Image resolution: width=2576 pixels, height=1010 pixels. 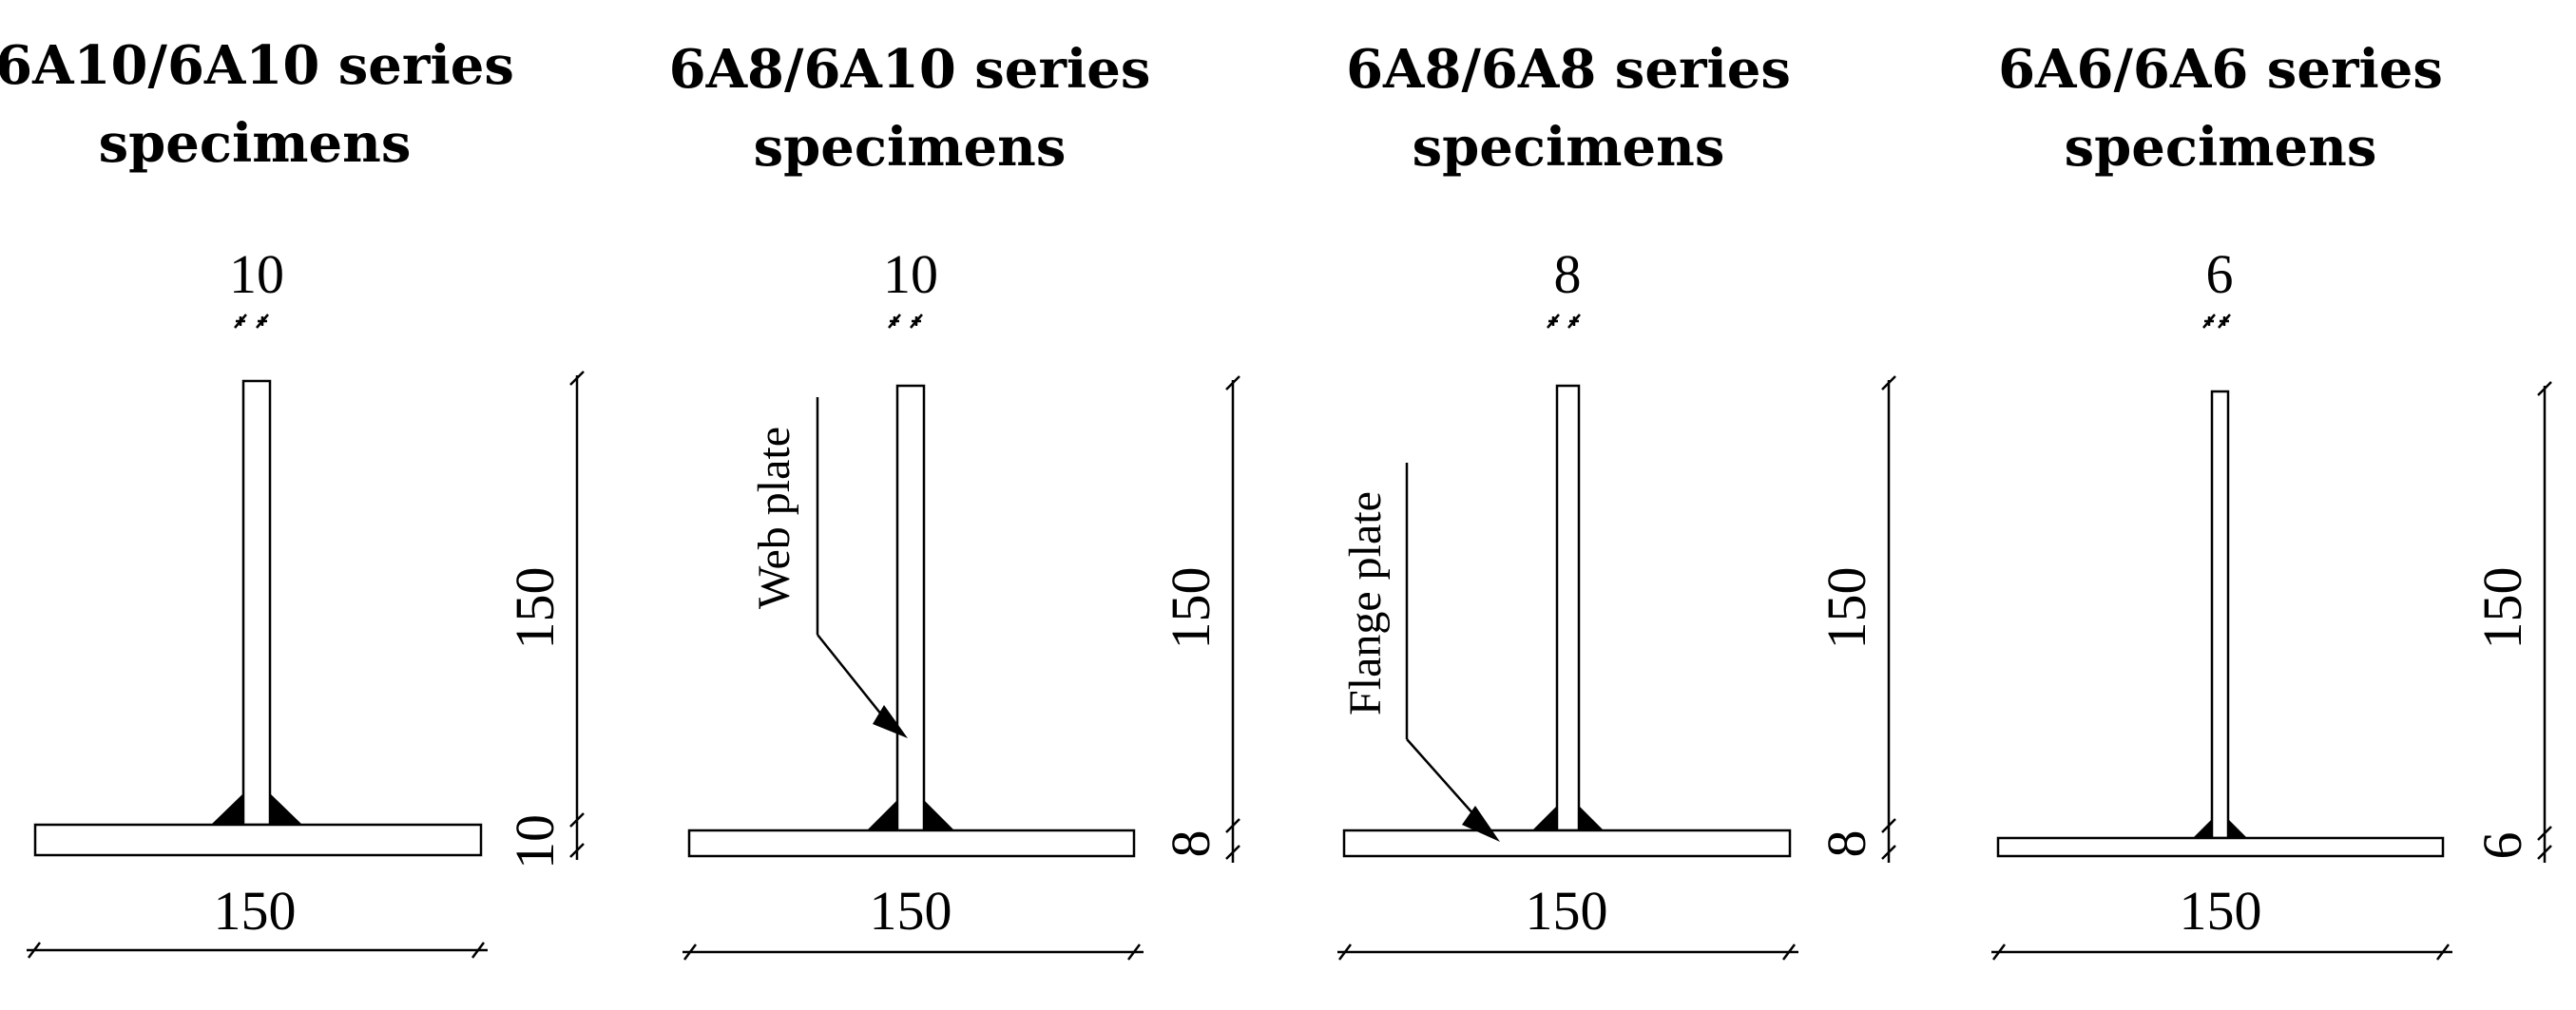 What do you see at coordinates (257, 65) in the screenshot?
I see `specimen-title-line1: 6A10/6A10 series` at bounding box center [257, 65].